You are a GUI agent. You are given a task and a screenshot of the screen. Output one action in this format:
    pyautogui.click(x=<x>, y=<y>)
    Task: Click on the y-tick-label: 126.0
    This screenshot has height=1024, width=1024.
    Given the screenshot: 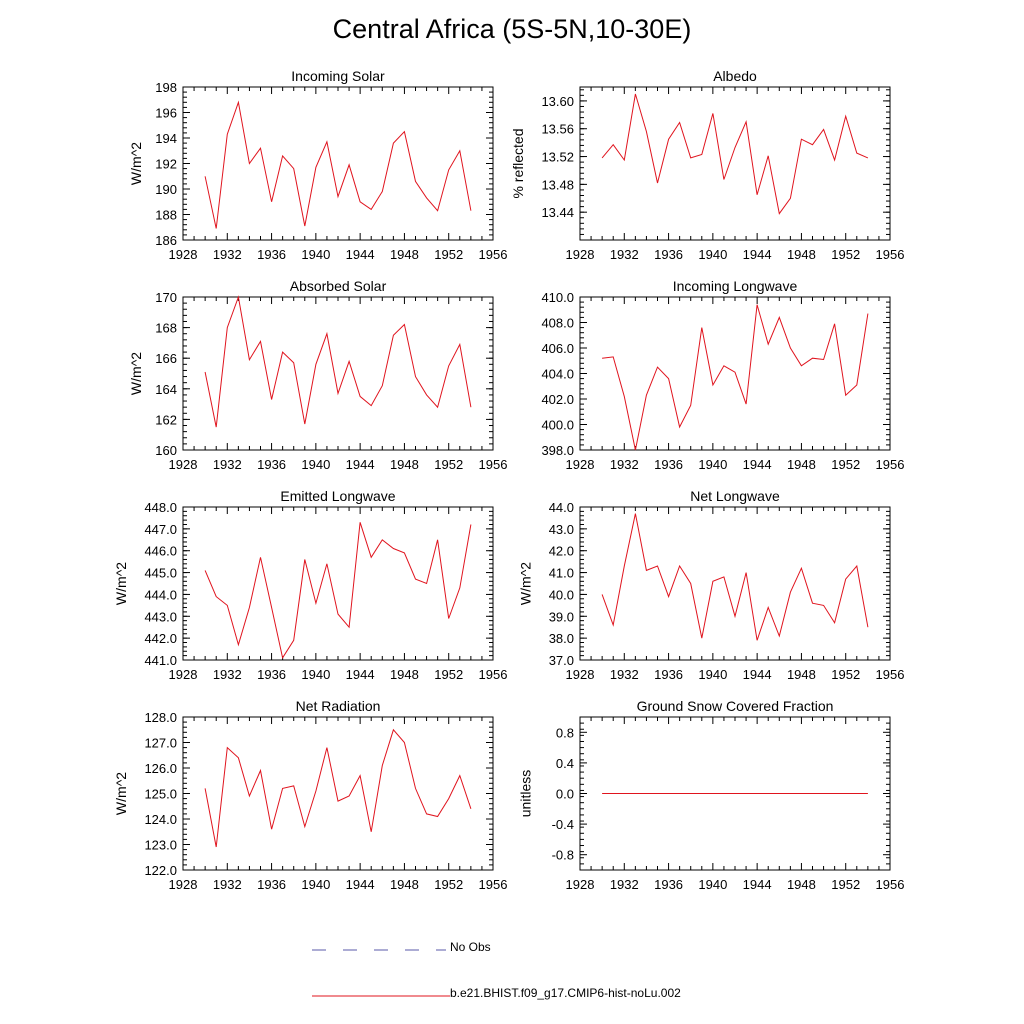 What is the action you would take?
    pyautogui.click(x=160, y=768)
    